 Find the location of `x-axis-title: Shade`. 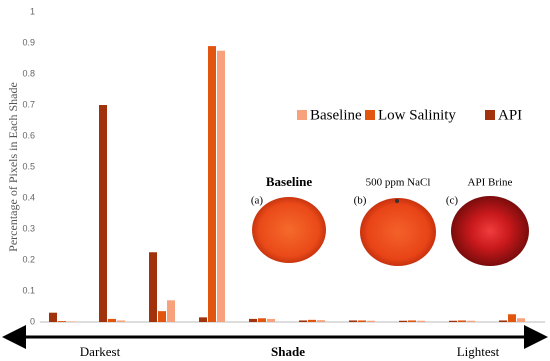

x-axis-title: Shade is located at coordinates (288, 351).